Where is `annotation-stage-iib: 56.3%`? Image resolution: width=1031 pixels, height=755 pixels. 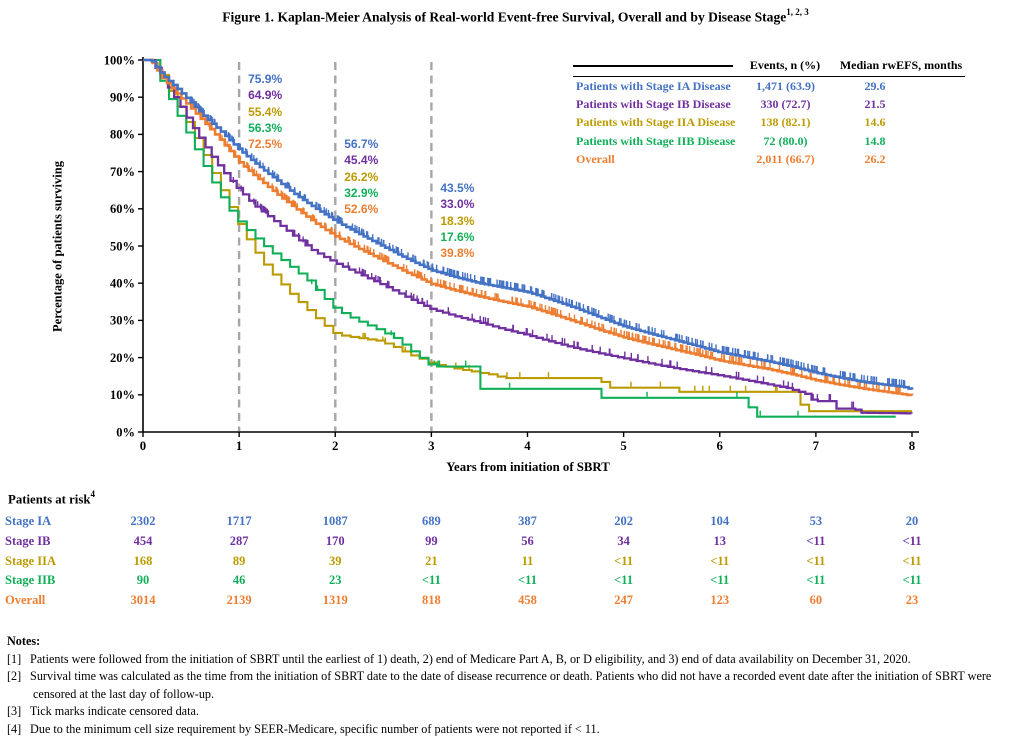
annotation-stage-iib: 56.3% is located at coordinates (265, 127).